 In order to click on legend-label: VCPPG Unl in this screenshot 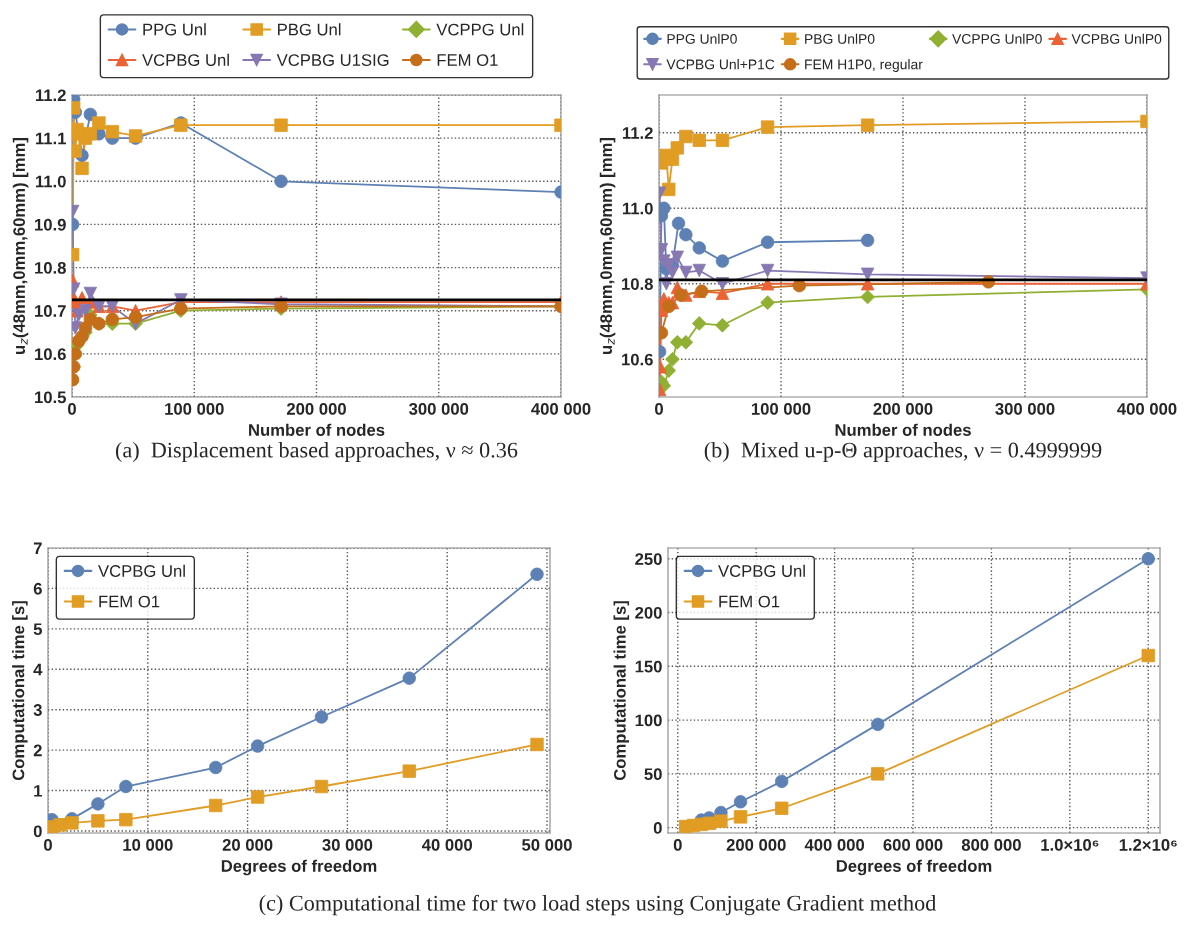, I will do `click(480, 29)`.